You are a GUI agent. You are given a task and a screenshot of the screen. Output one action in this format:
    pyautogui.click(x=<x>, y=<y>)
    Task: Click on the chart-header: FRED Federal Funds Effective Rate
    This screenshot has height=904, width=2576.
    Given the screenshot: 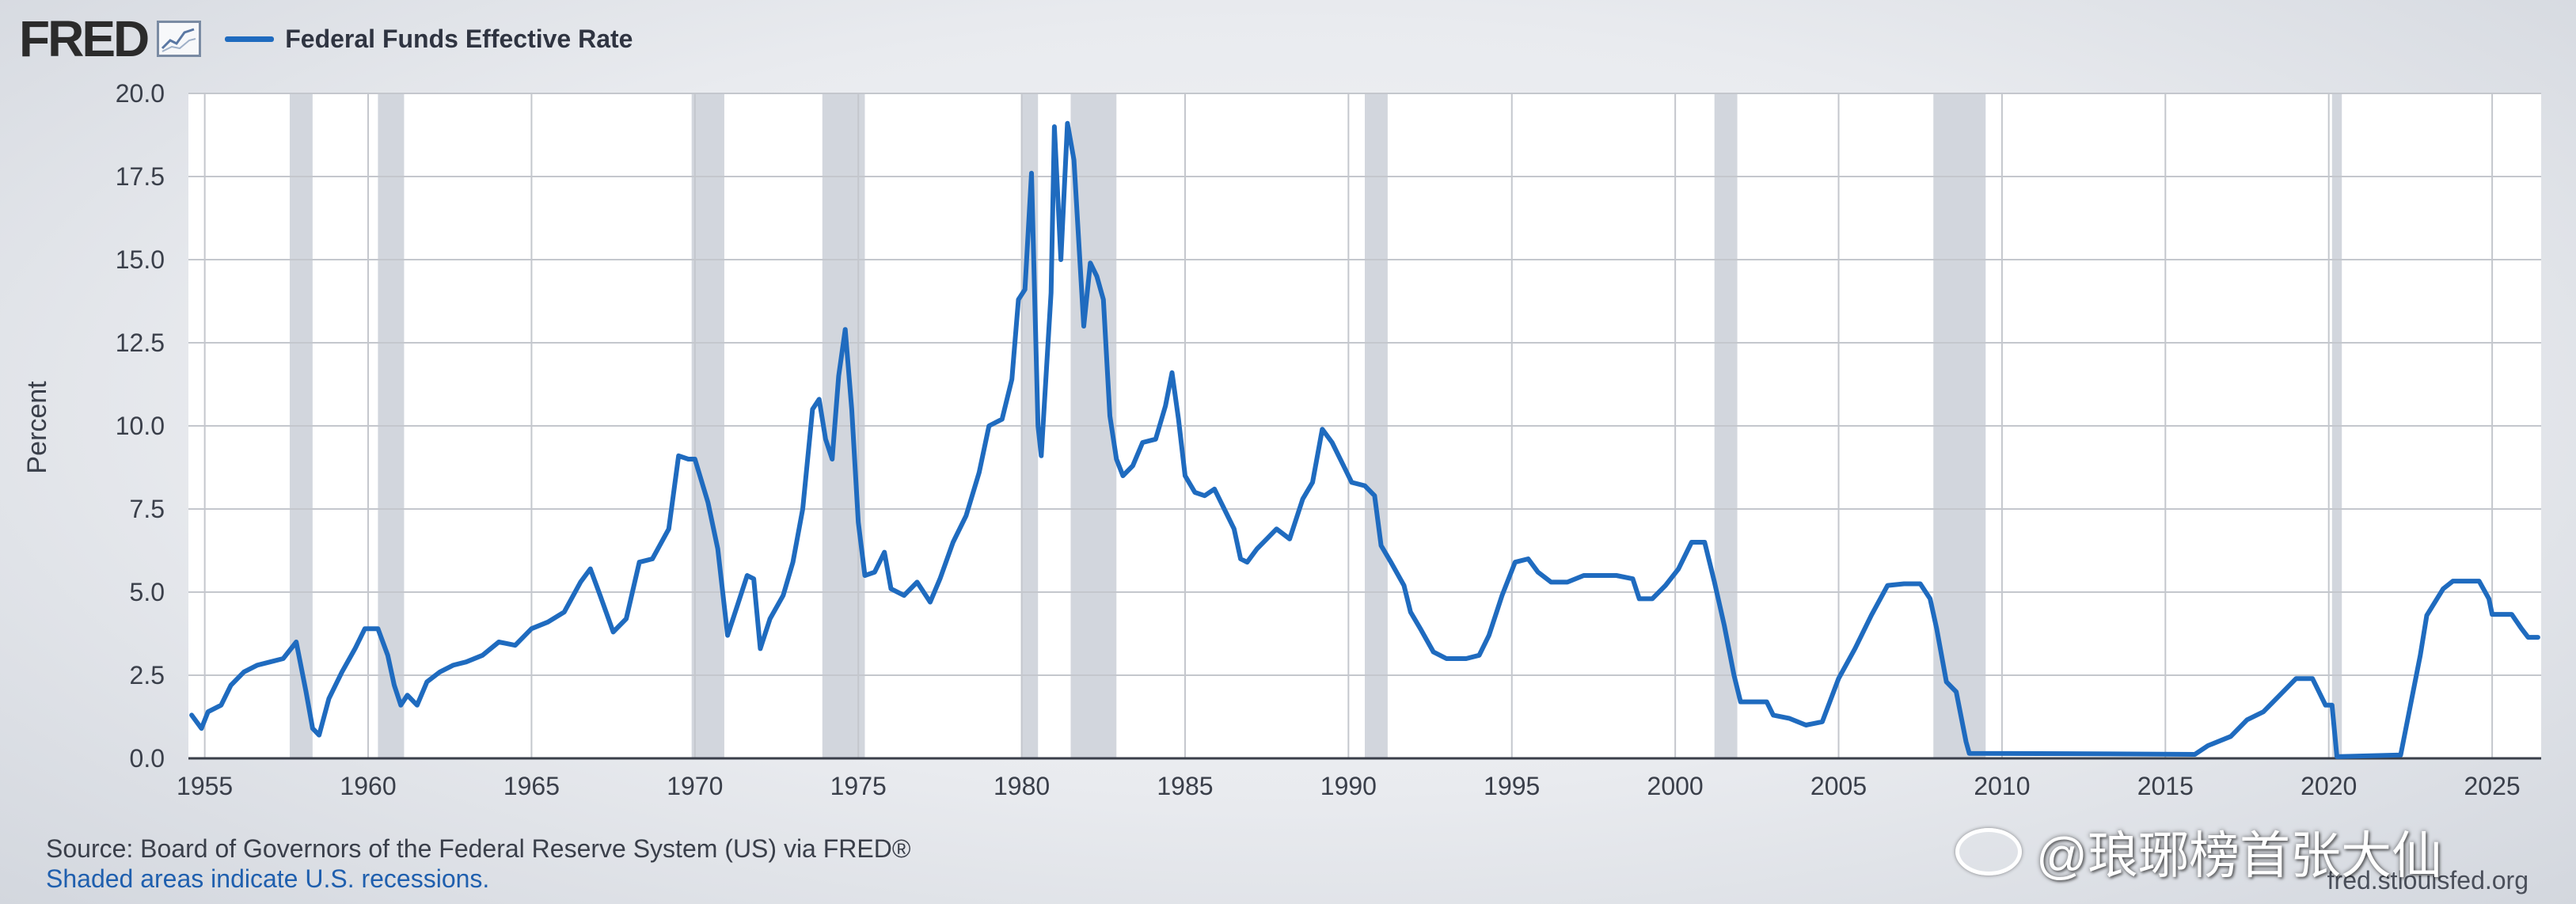 What is the action you would take?
    pyautogui.click(x=326, y=38)
    